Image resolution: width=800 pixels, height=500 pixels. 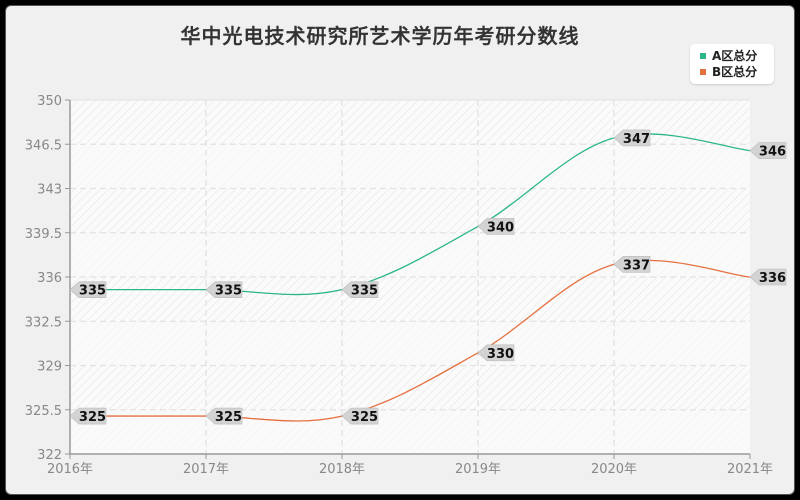 What do you see at coordinates (49, 101) in the screenshot?
I see `y-tick-label: 350` at bounding box center [49, 101].